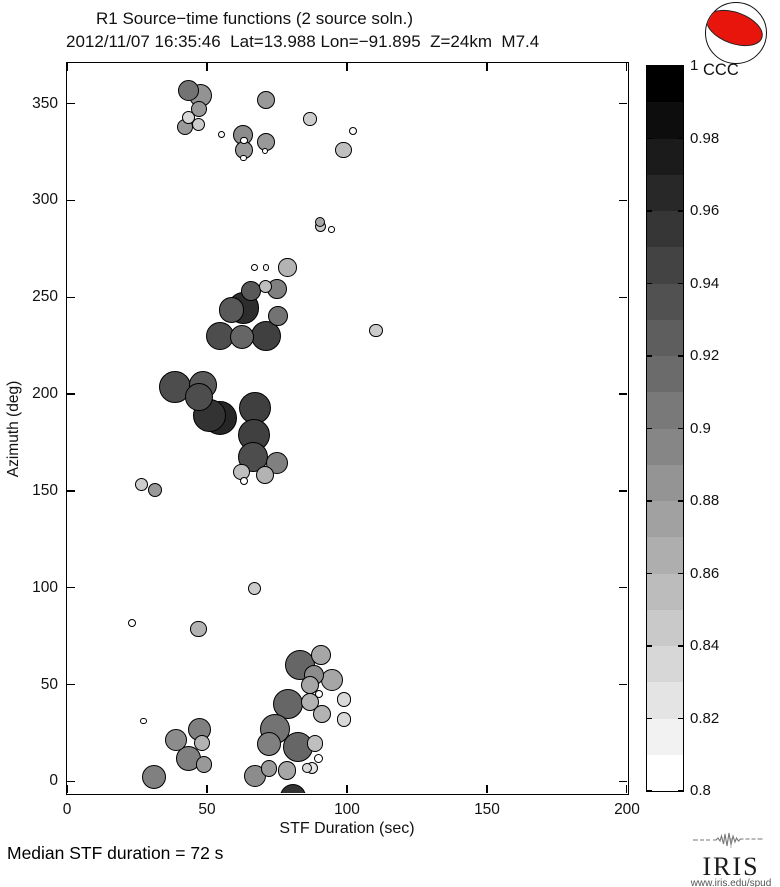 The height and width of the screenshot is (887, 780). I want to click on x-axis-title: STF Duration (sec), so click(347, 828).